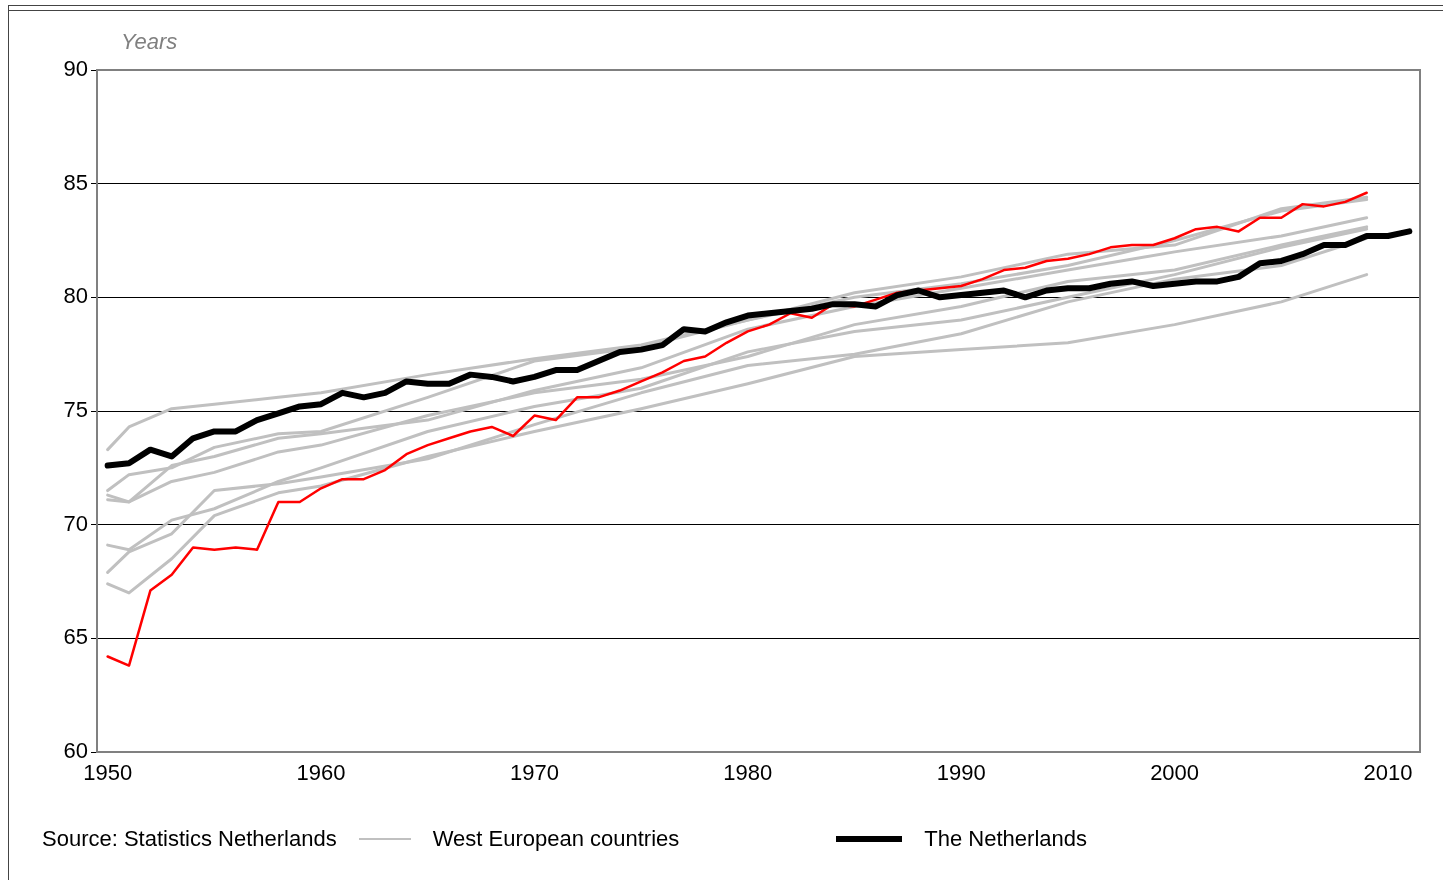 This screenshot has width=1443, height=884. I want to click on x-tick-label: 1980, so click(748, 773).